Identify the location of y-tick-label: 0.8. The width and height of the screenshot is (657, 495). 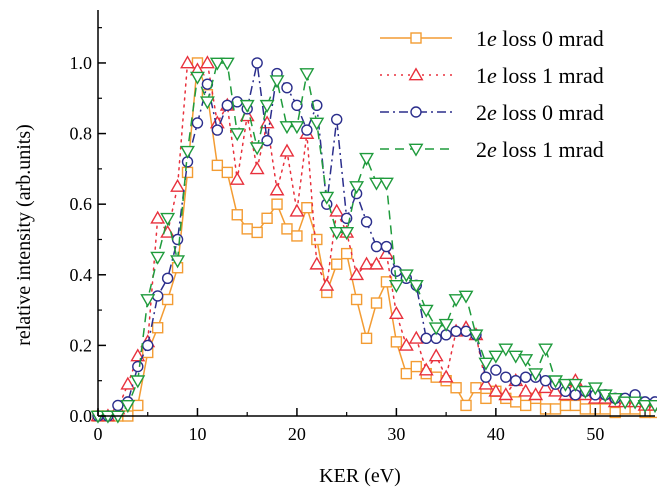
(81, 134).